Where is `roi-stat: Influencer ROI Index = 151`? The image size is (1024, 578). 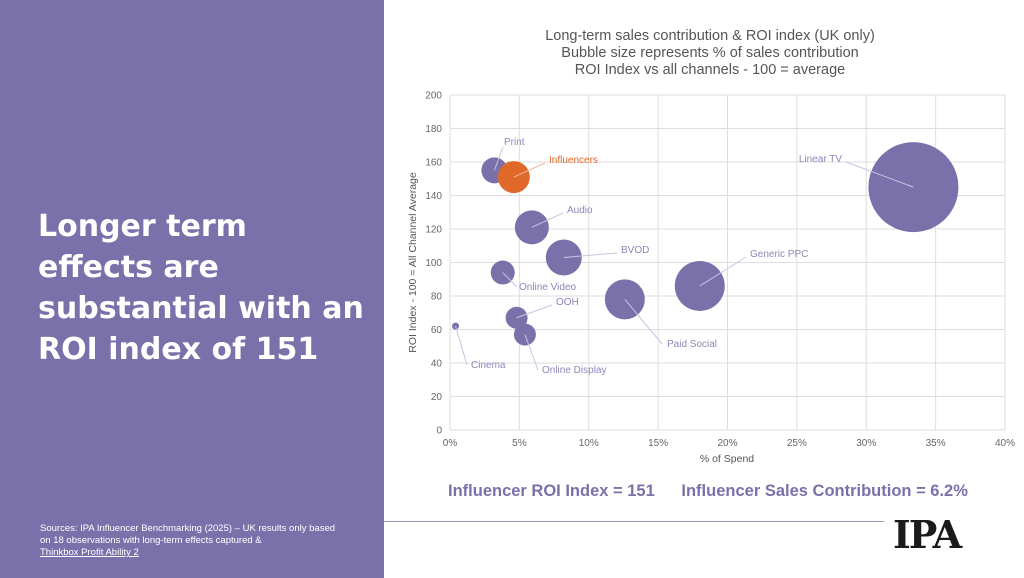 roi-stat: Influencer ROI Index = 151 is located at coordinates (551, 491).